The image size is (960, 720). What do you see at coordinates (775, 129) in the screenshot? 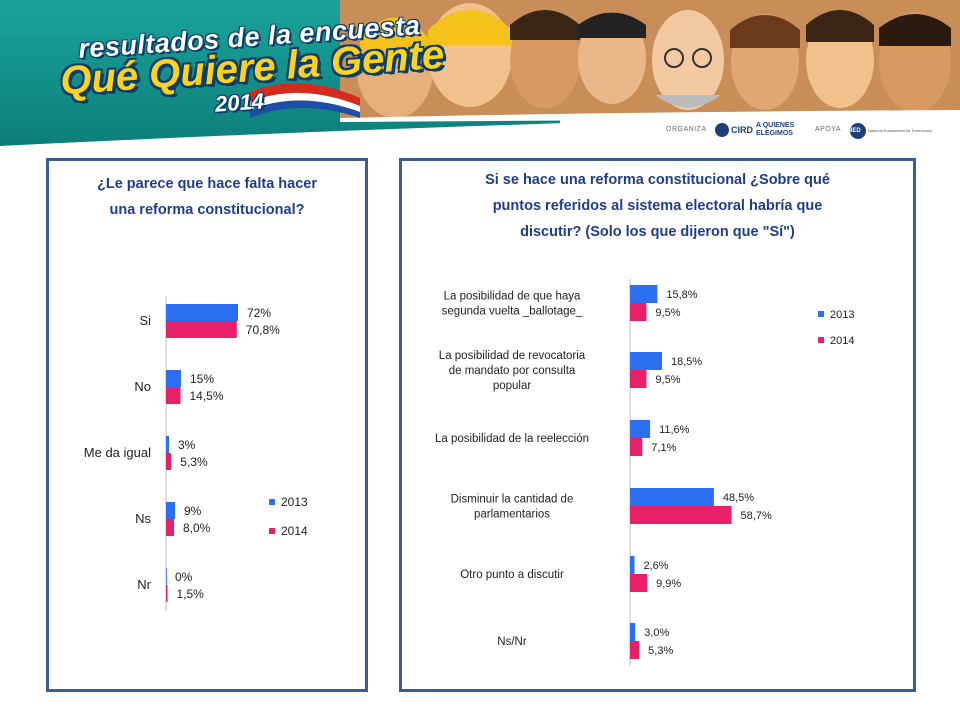
I see `org-aquieneselegimos-name: A QUIENES ELEGIMOS` at bounding box center [775, 129].